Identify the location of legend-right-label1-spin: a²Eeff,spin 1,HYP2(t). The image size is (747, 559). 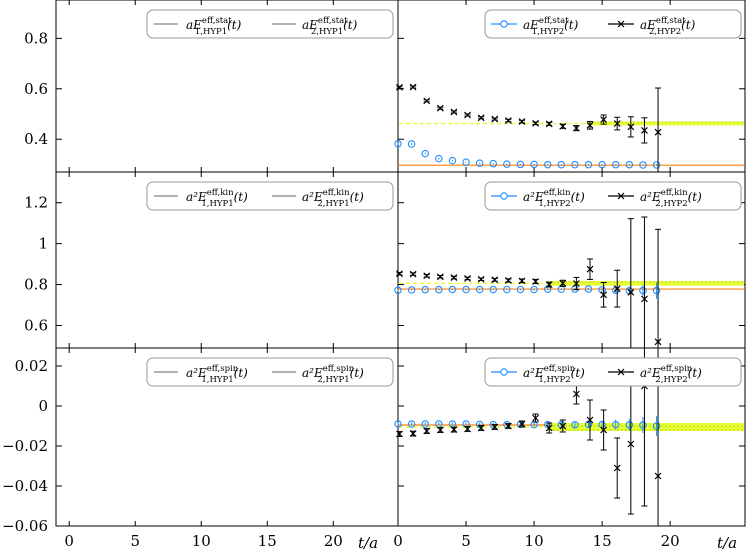
(554, 374).